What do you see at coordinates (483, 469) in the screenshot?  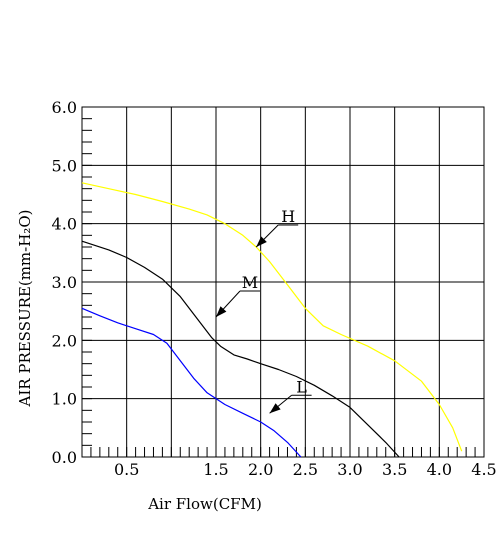 I see `x-tick-label: 4.5` at bounding box center [483, 469].